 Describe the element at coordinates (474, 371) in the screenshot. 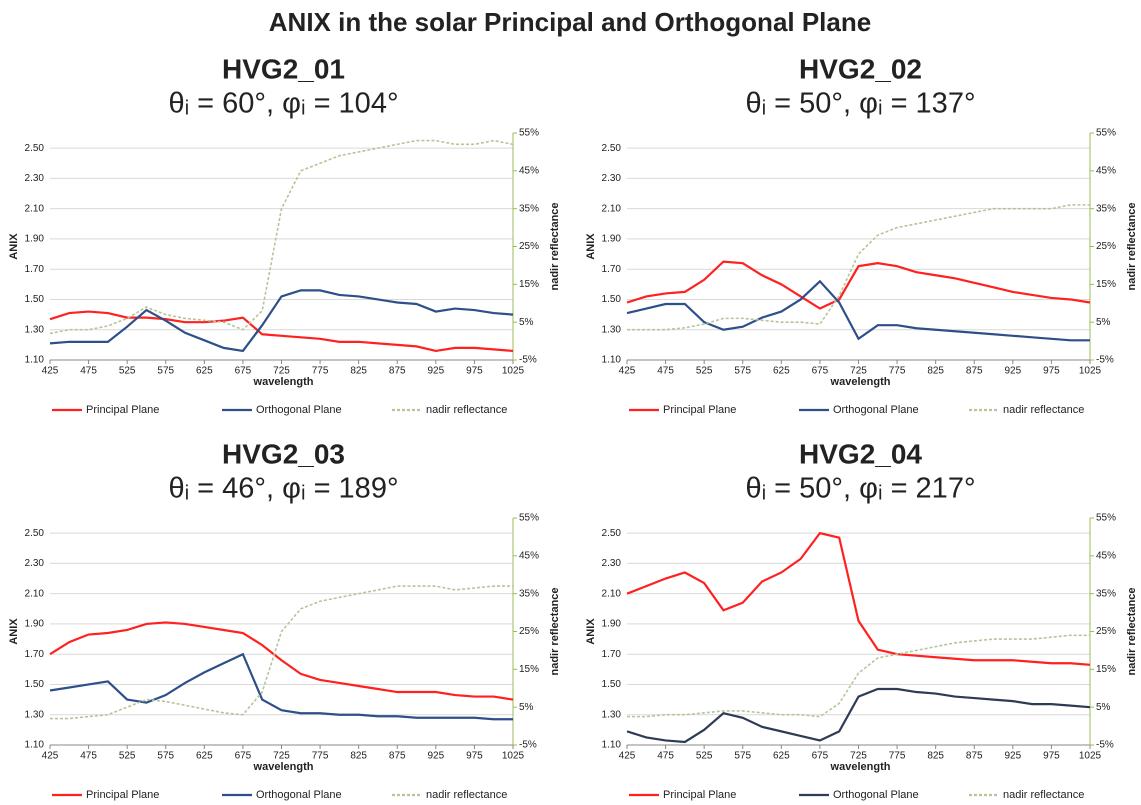

I see `x-tick-label: 975` at that location.